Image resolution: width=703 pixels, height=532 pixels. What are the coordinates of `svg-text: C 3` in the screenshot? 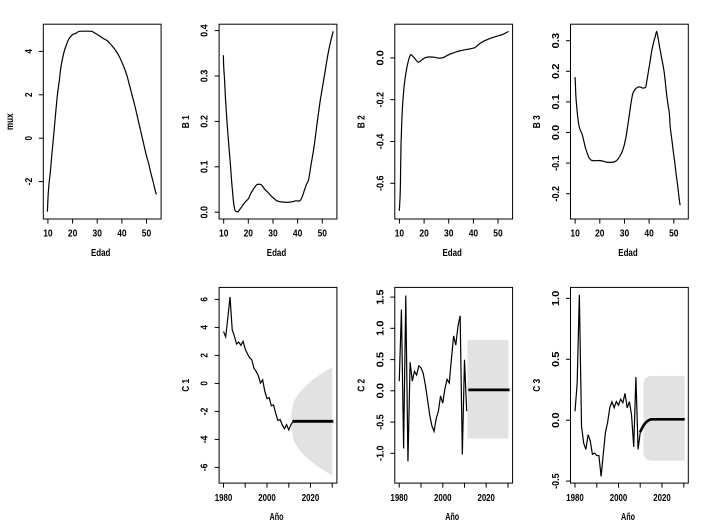 It's located at (537, 385).